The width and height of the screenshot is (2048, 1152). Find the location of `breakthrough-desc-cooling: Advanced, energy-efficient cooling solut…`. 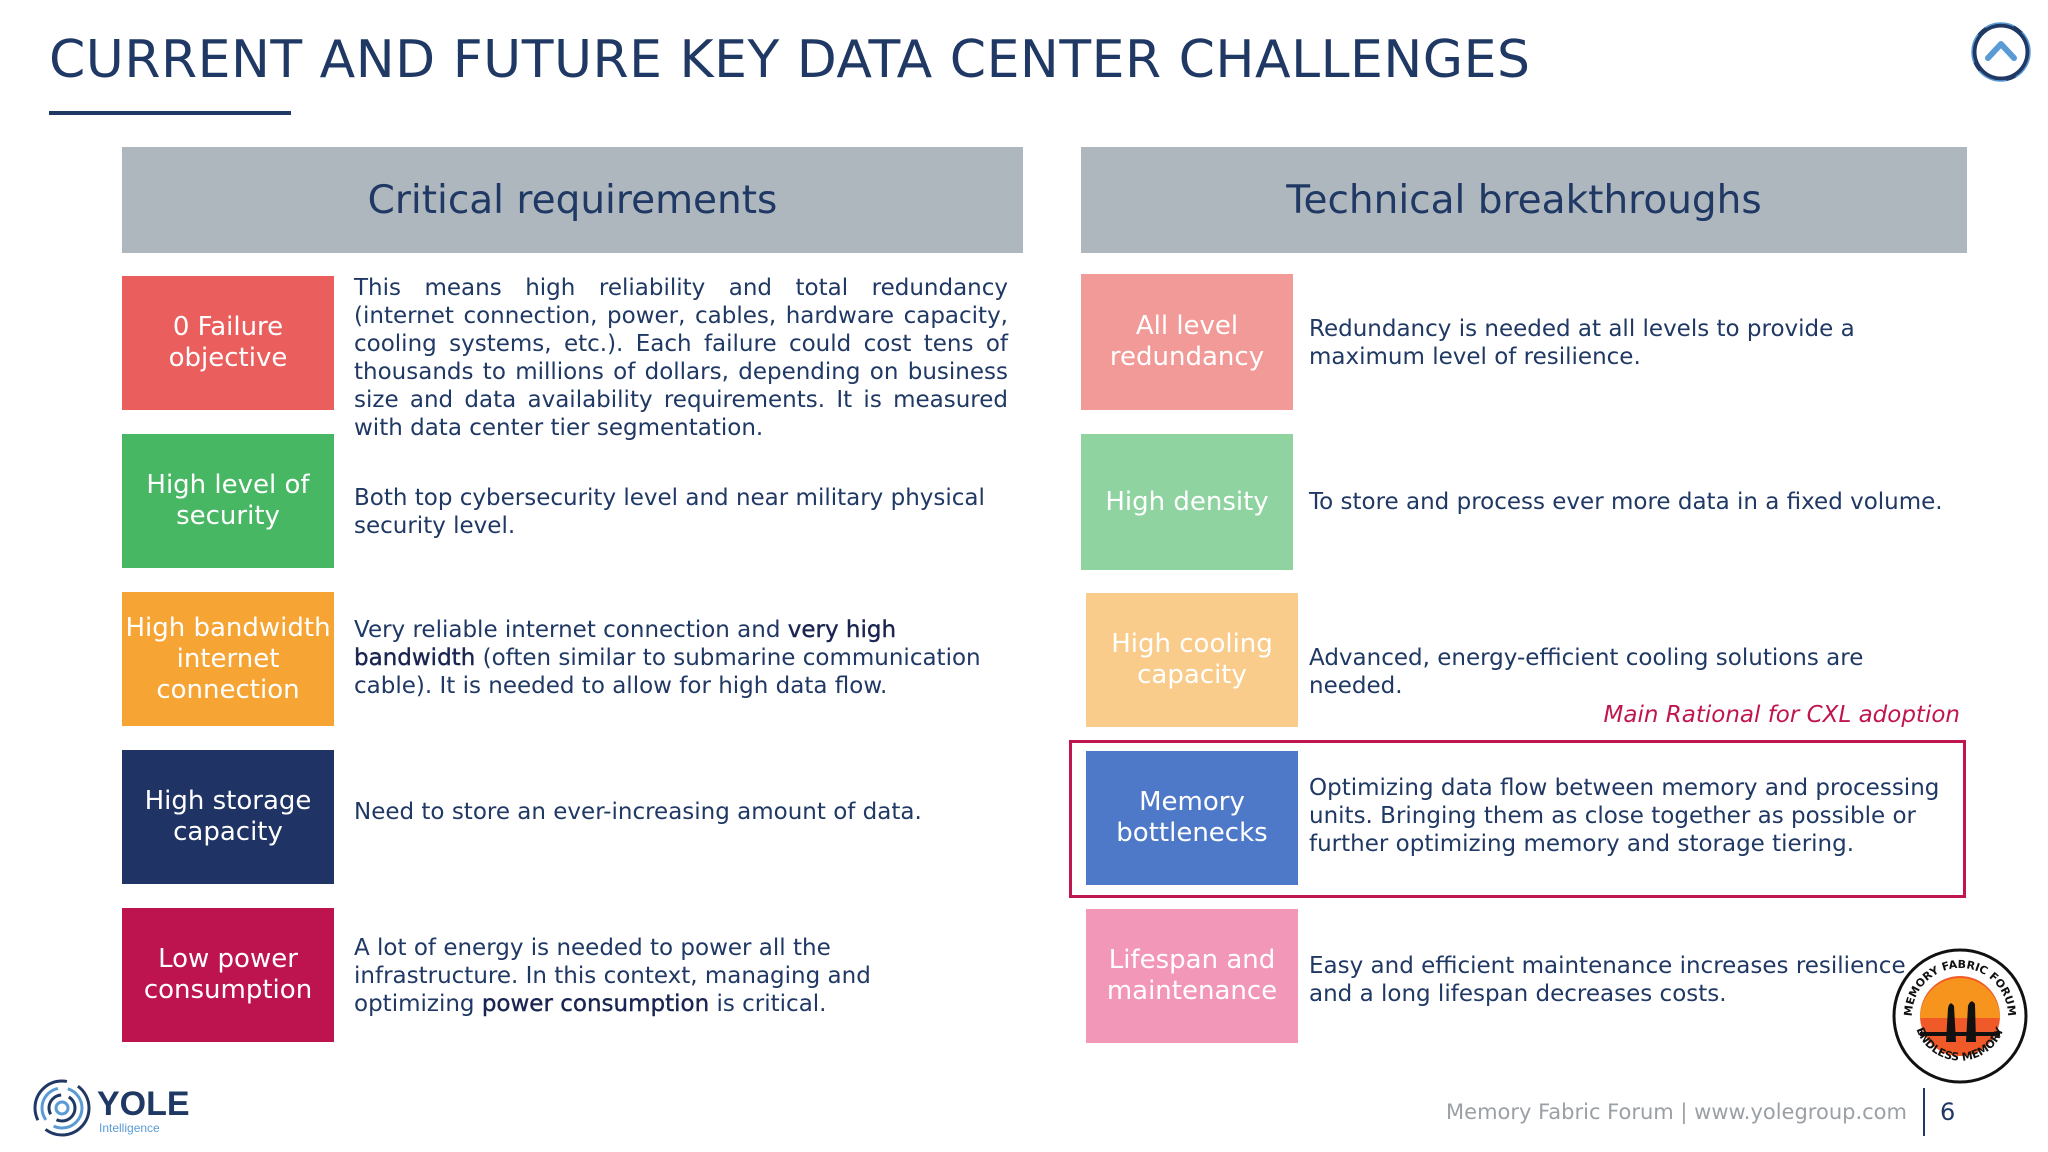

breakthrough-desc-cooling: Advanced, energy-efficient cooling solut… is located at coordinates (1586, 672).